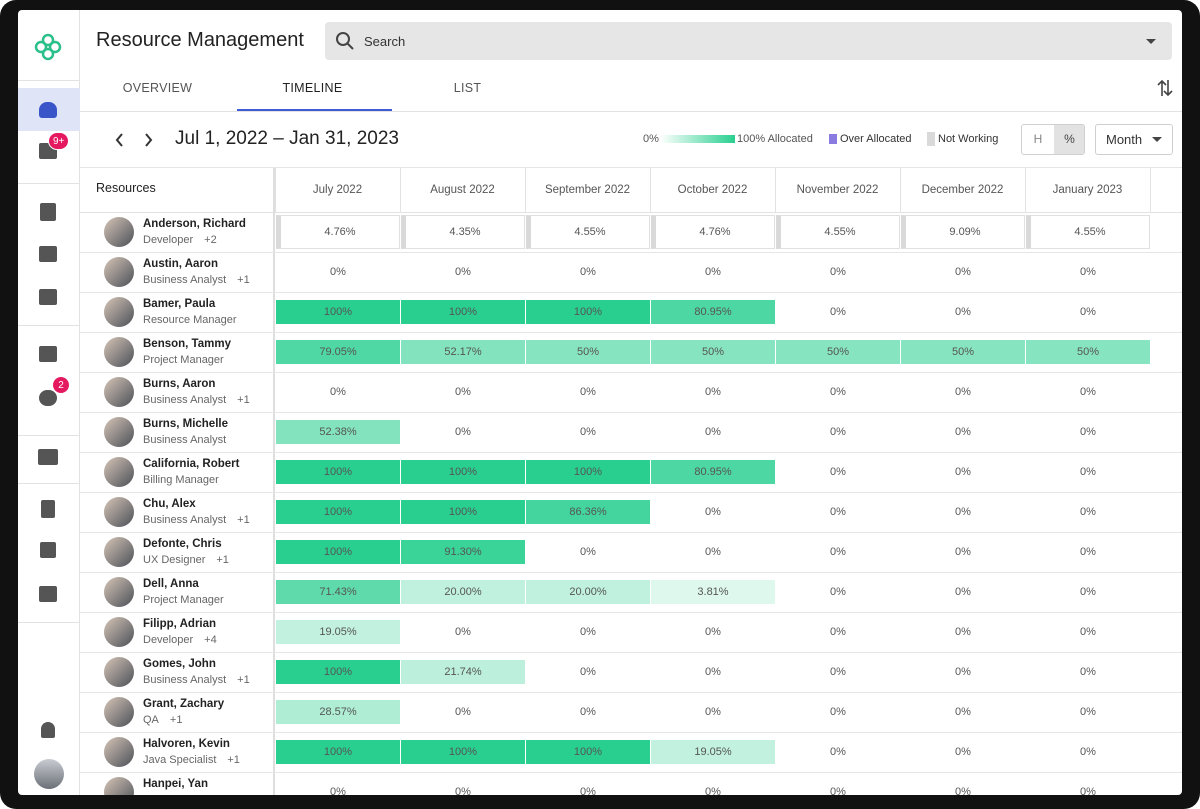  I want to click on allocation-cell: 50%, so click(1088, 352).